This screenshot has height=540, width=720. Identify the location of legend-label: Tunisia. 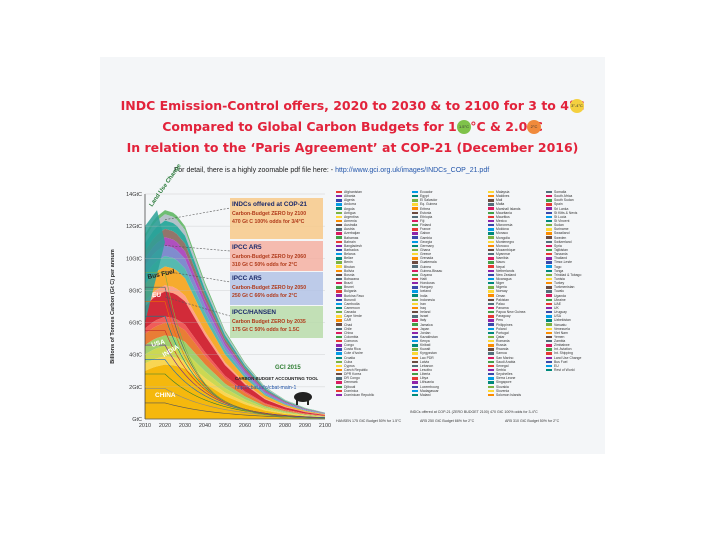
(559, 278).